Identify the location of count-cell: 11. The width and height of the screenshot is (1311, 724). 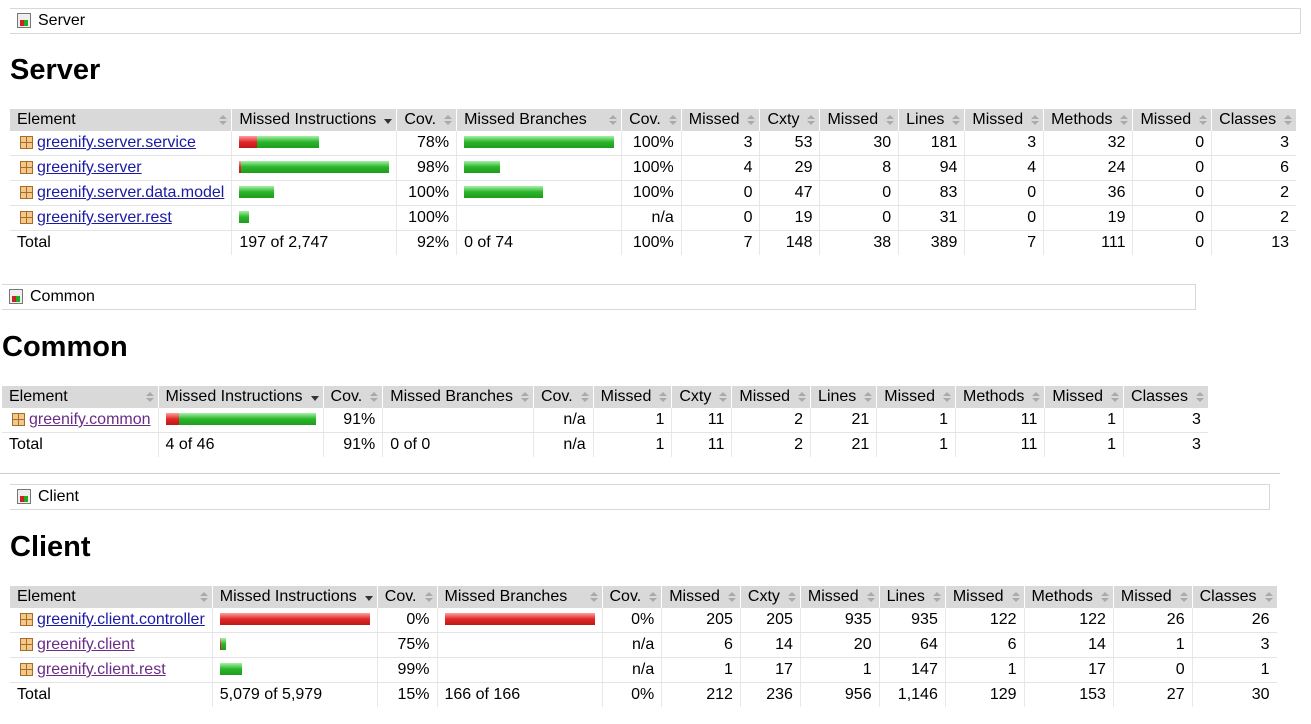
(701, 420).